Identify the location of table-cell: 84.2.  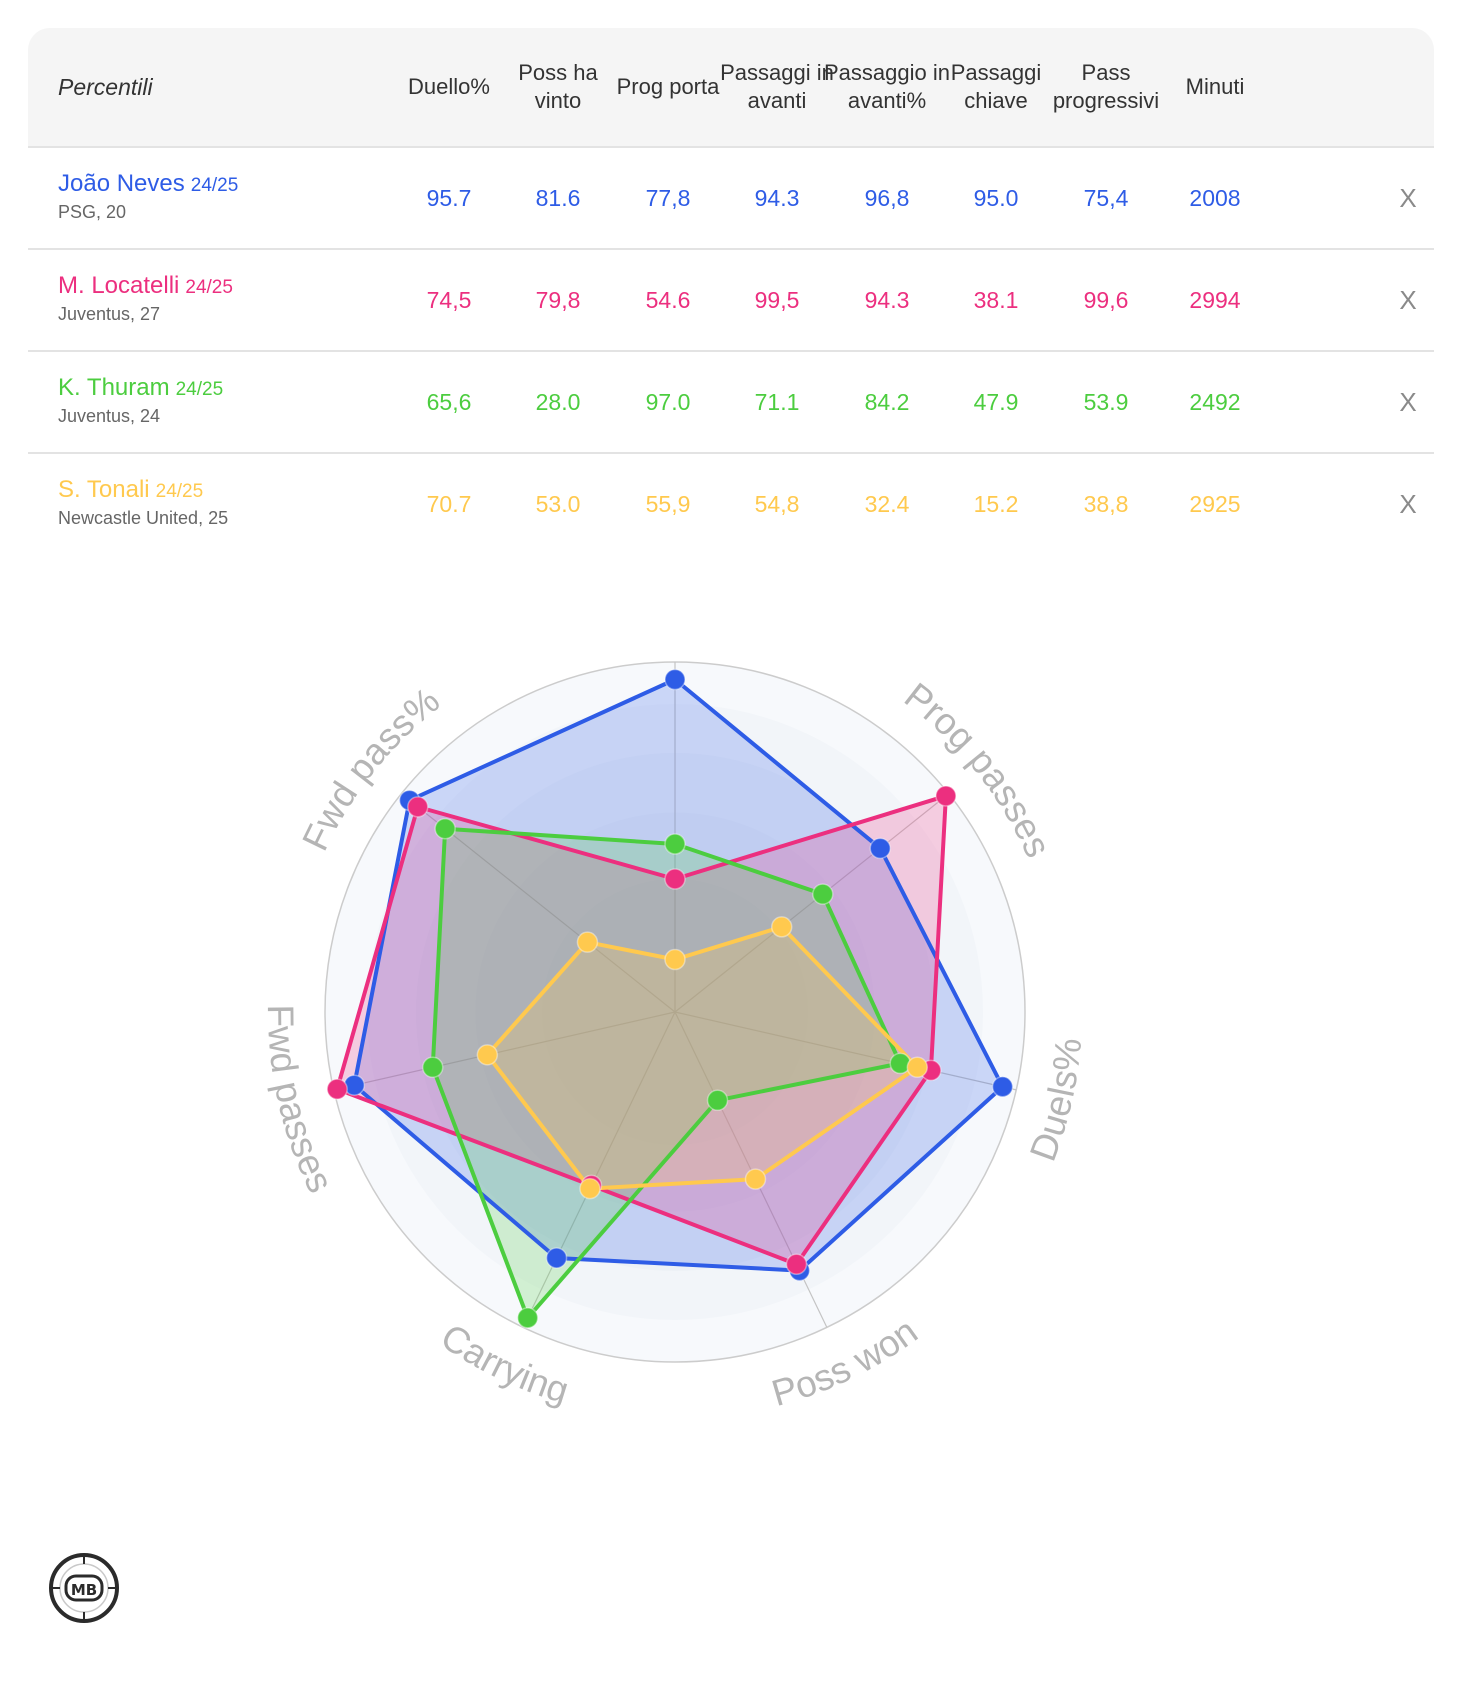
(887, 401).